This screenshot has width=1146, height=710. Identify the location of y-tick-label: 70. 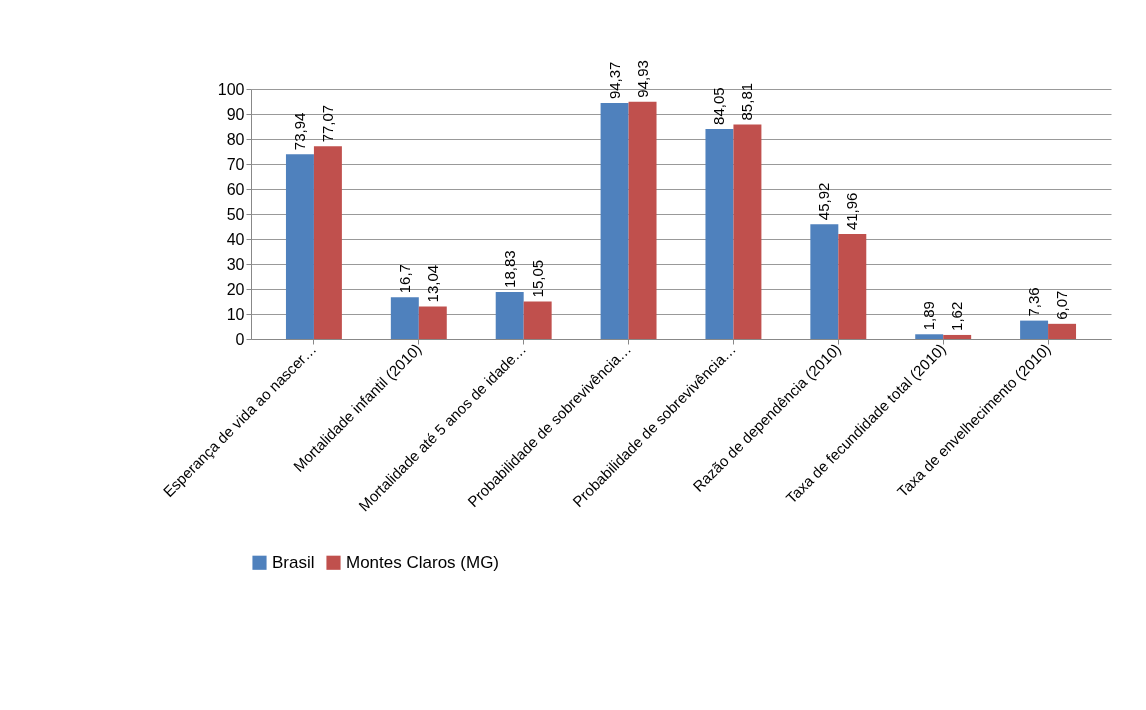
(235, 164).